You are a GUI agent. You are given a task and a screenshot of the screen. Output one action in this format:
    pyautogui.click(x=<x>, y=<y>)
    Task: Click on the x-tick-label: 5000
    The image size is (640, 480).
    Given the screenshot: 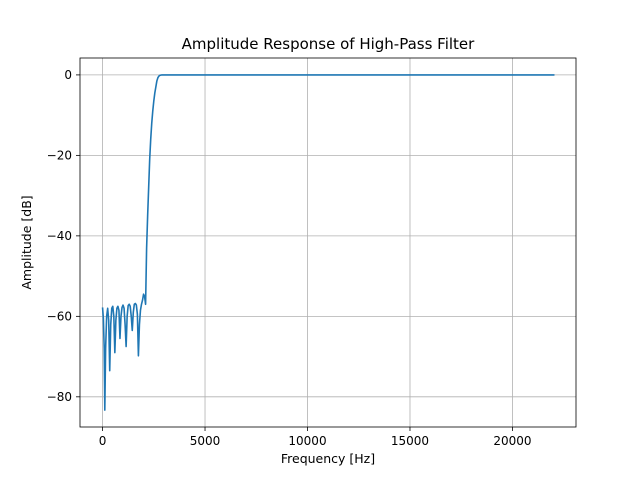 What is the action you would take?
    pyautogui.click(x=205, y=441)
    